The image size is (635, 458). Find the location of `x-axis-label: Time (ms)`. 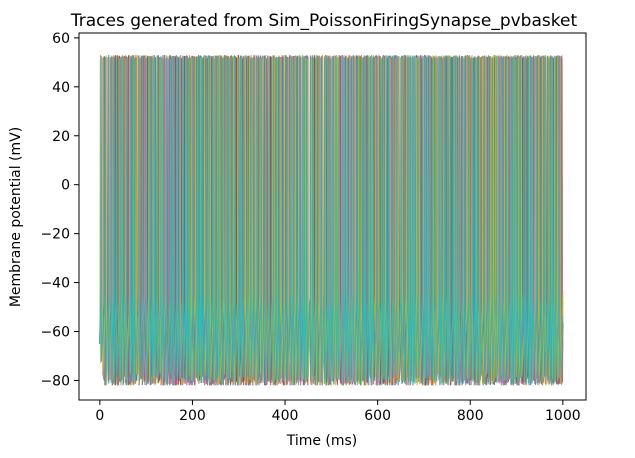

x-axis-label: Time (ms) is located at coordinates (322, 441).